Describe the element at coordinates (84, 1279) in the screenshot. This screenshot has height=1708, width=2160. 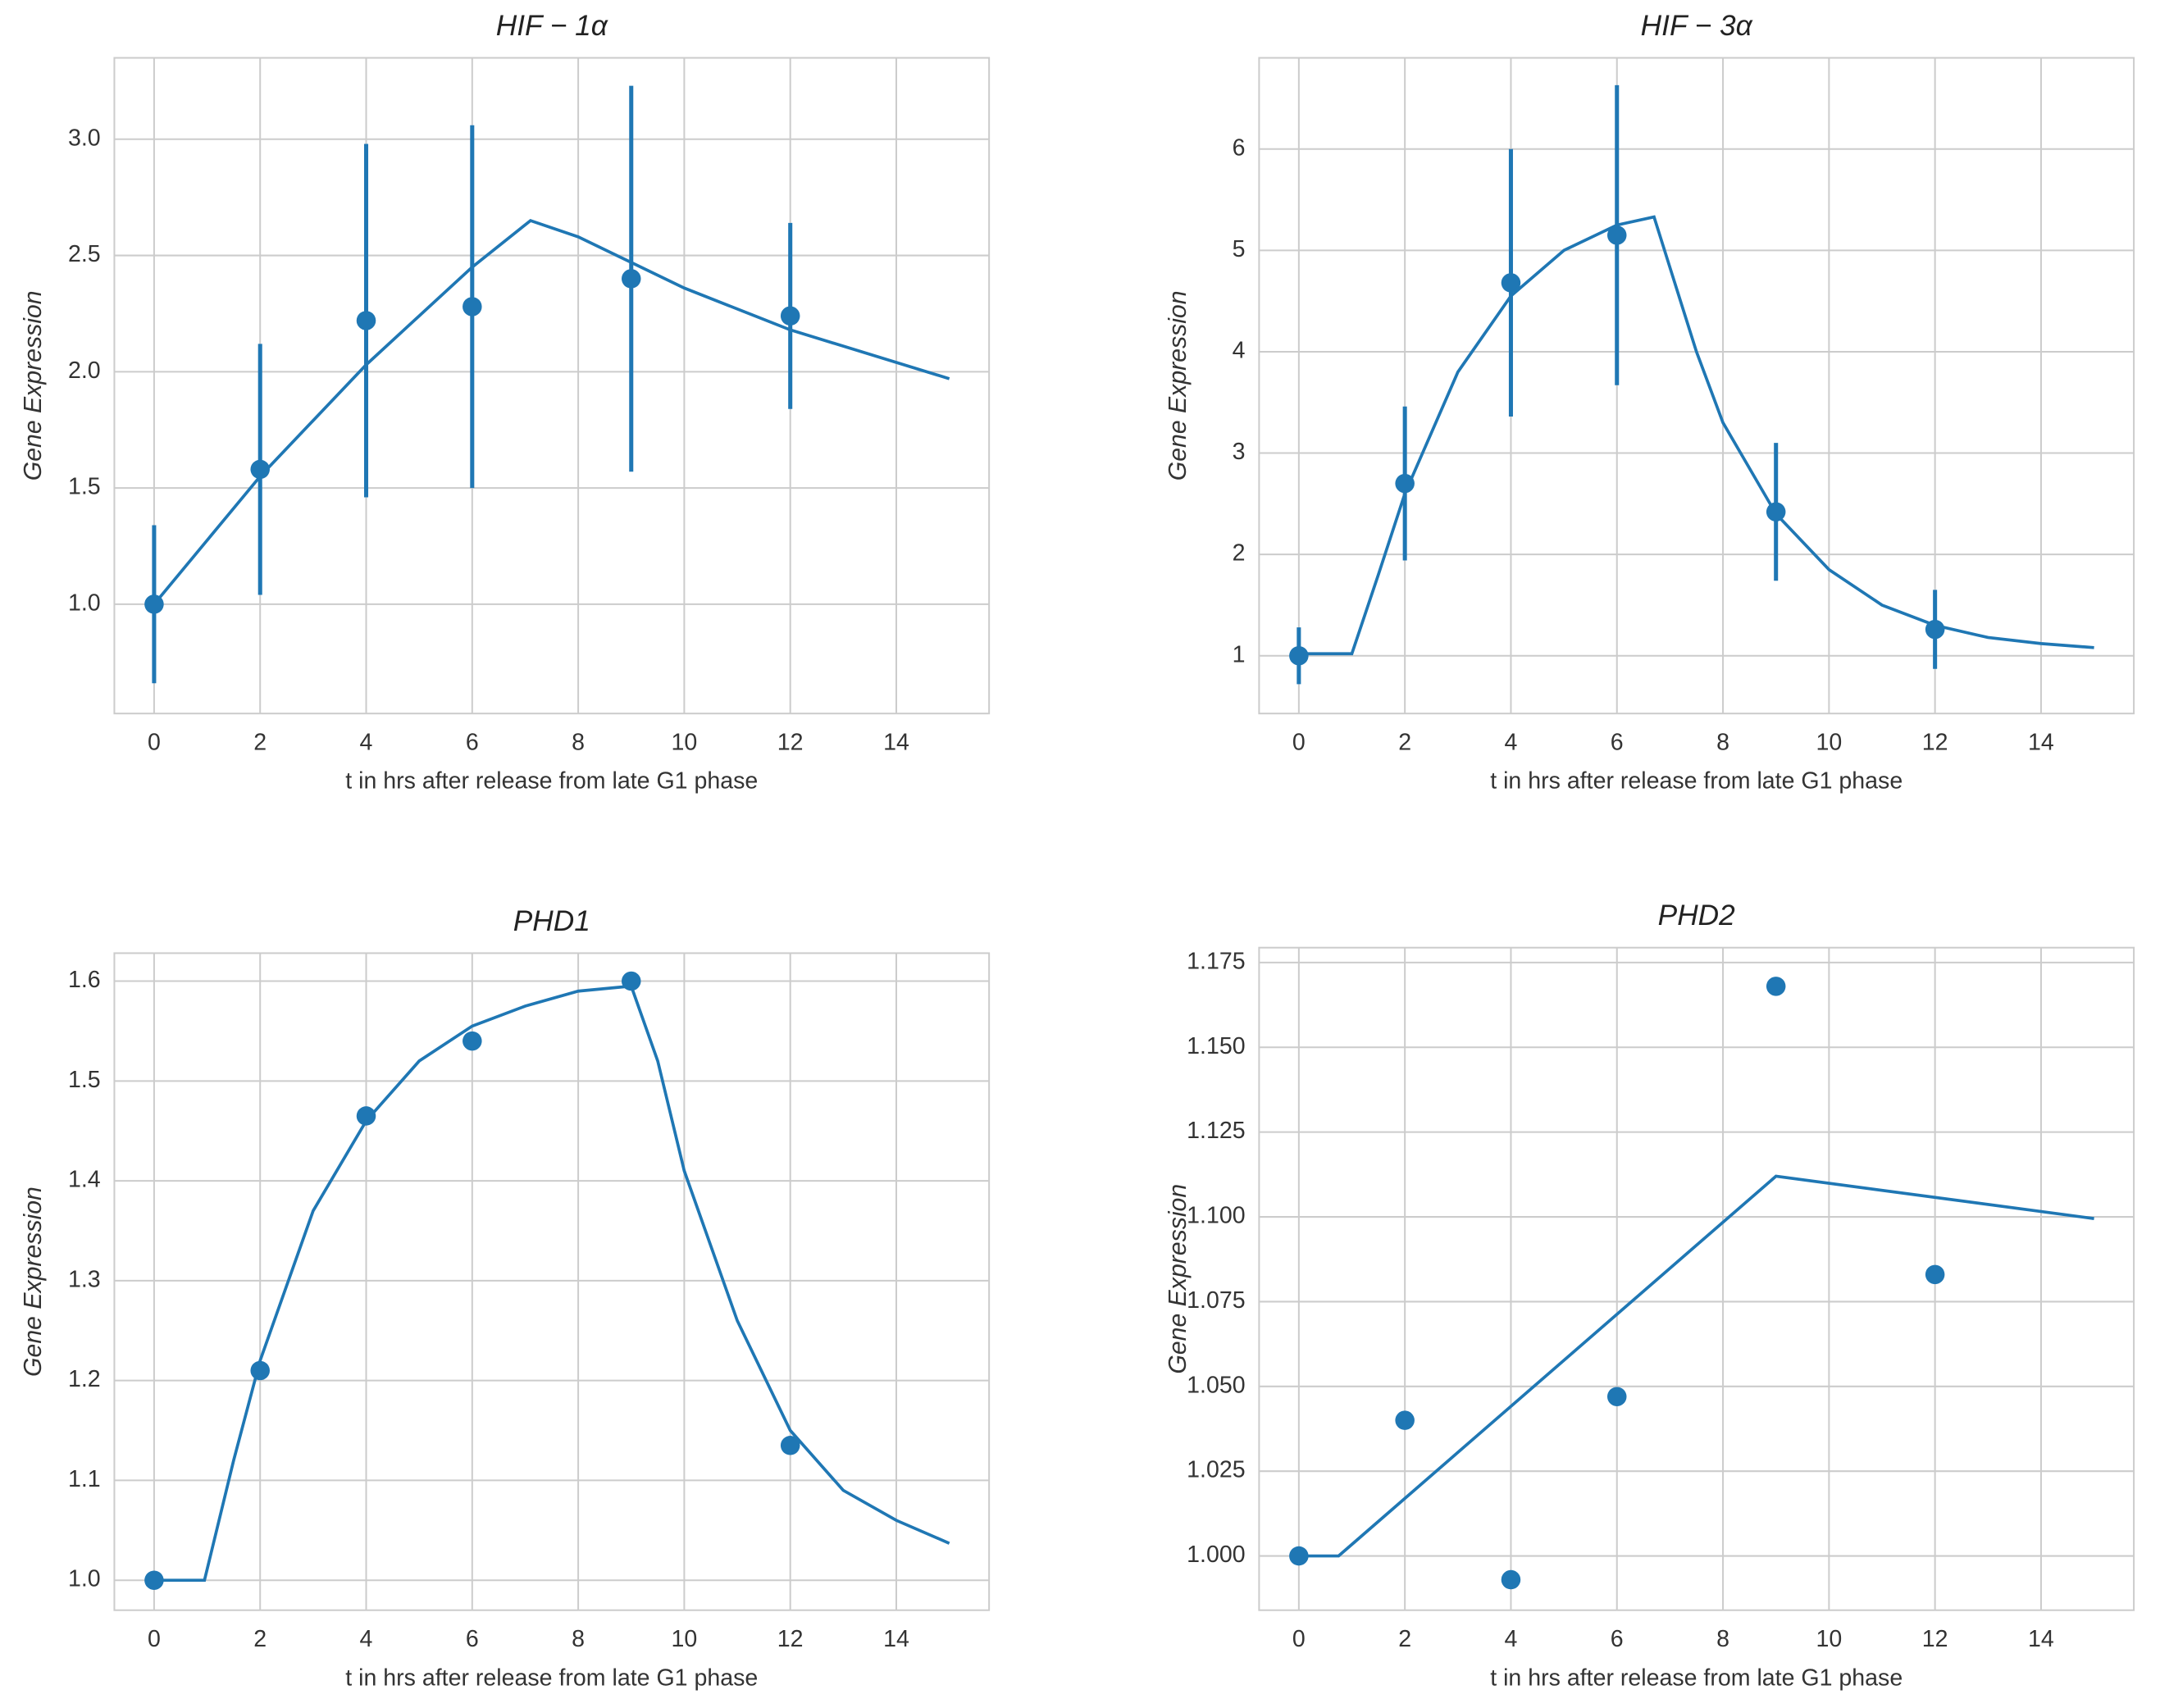
I see `y-tick-label: 1.3` at that location.